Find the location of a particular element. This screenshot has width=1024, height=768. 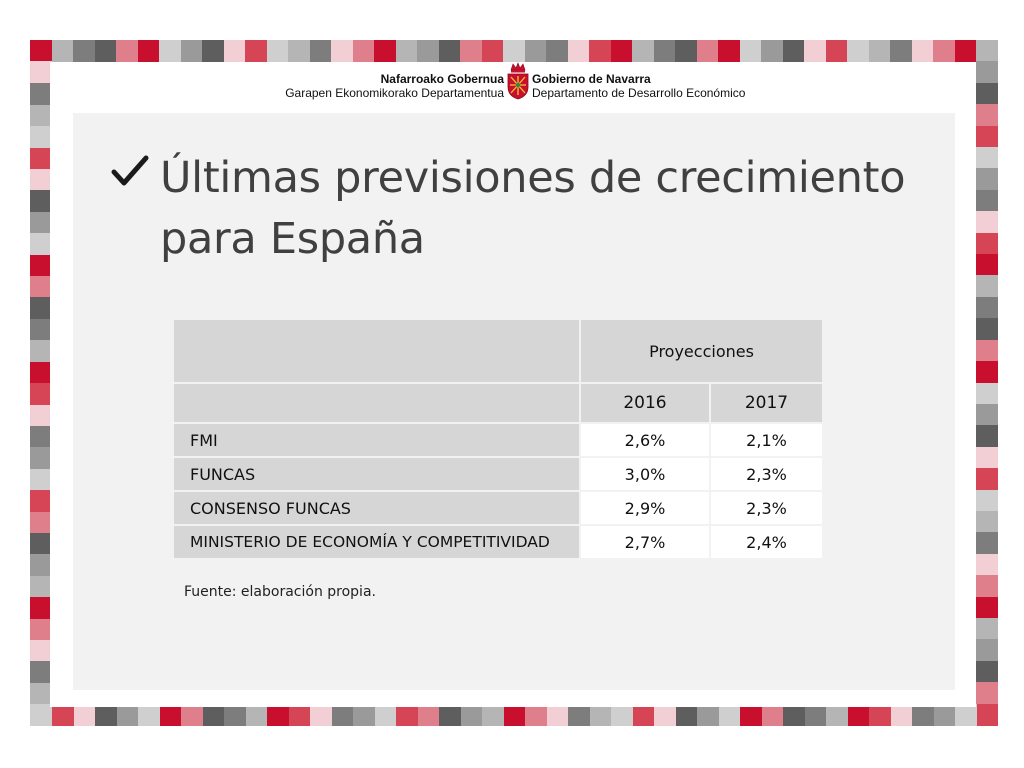

logo-right-line1: Gobierno de Navarra is located at coordinates (591, 79).